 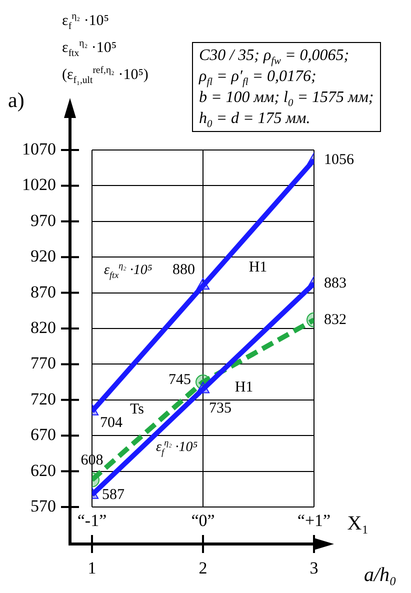 What do you see at coordinates (113, 494) in the screenshot?
I see `data-label: 587` at bounding box center [113, 494].